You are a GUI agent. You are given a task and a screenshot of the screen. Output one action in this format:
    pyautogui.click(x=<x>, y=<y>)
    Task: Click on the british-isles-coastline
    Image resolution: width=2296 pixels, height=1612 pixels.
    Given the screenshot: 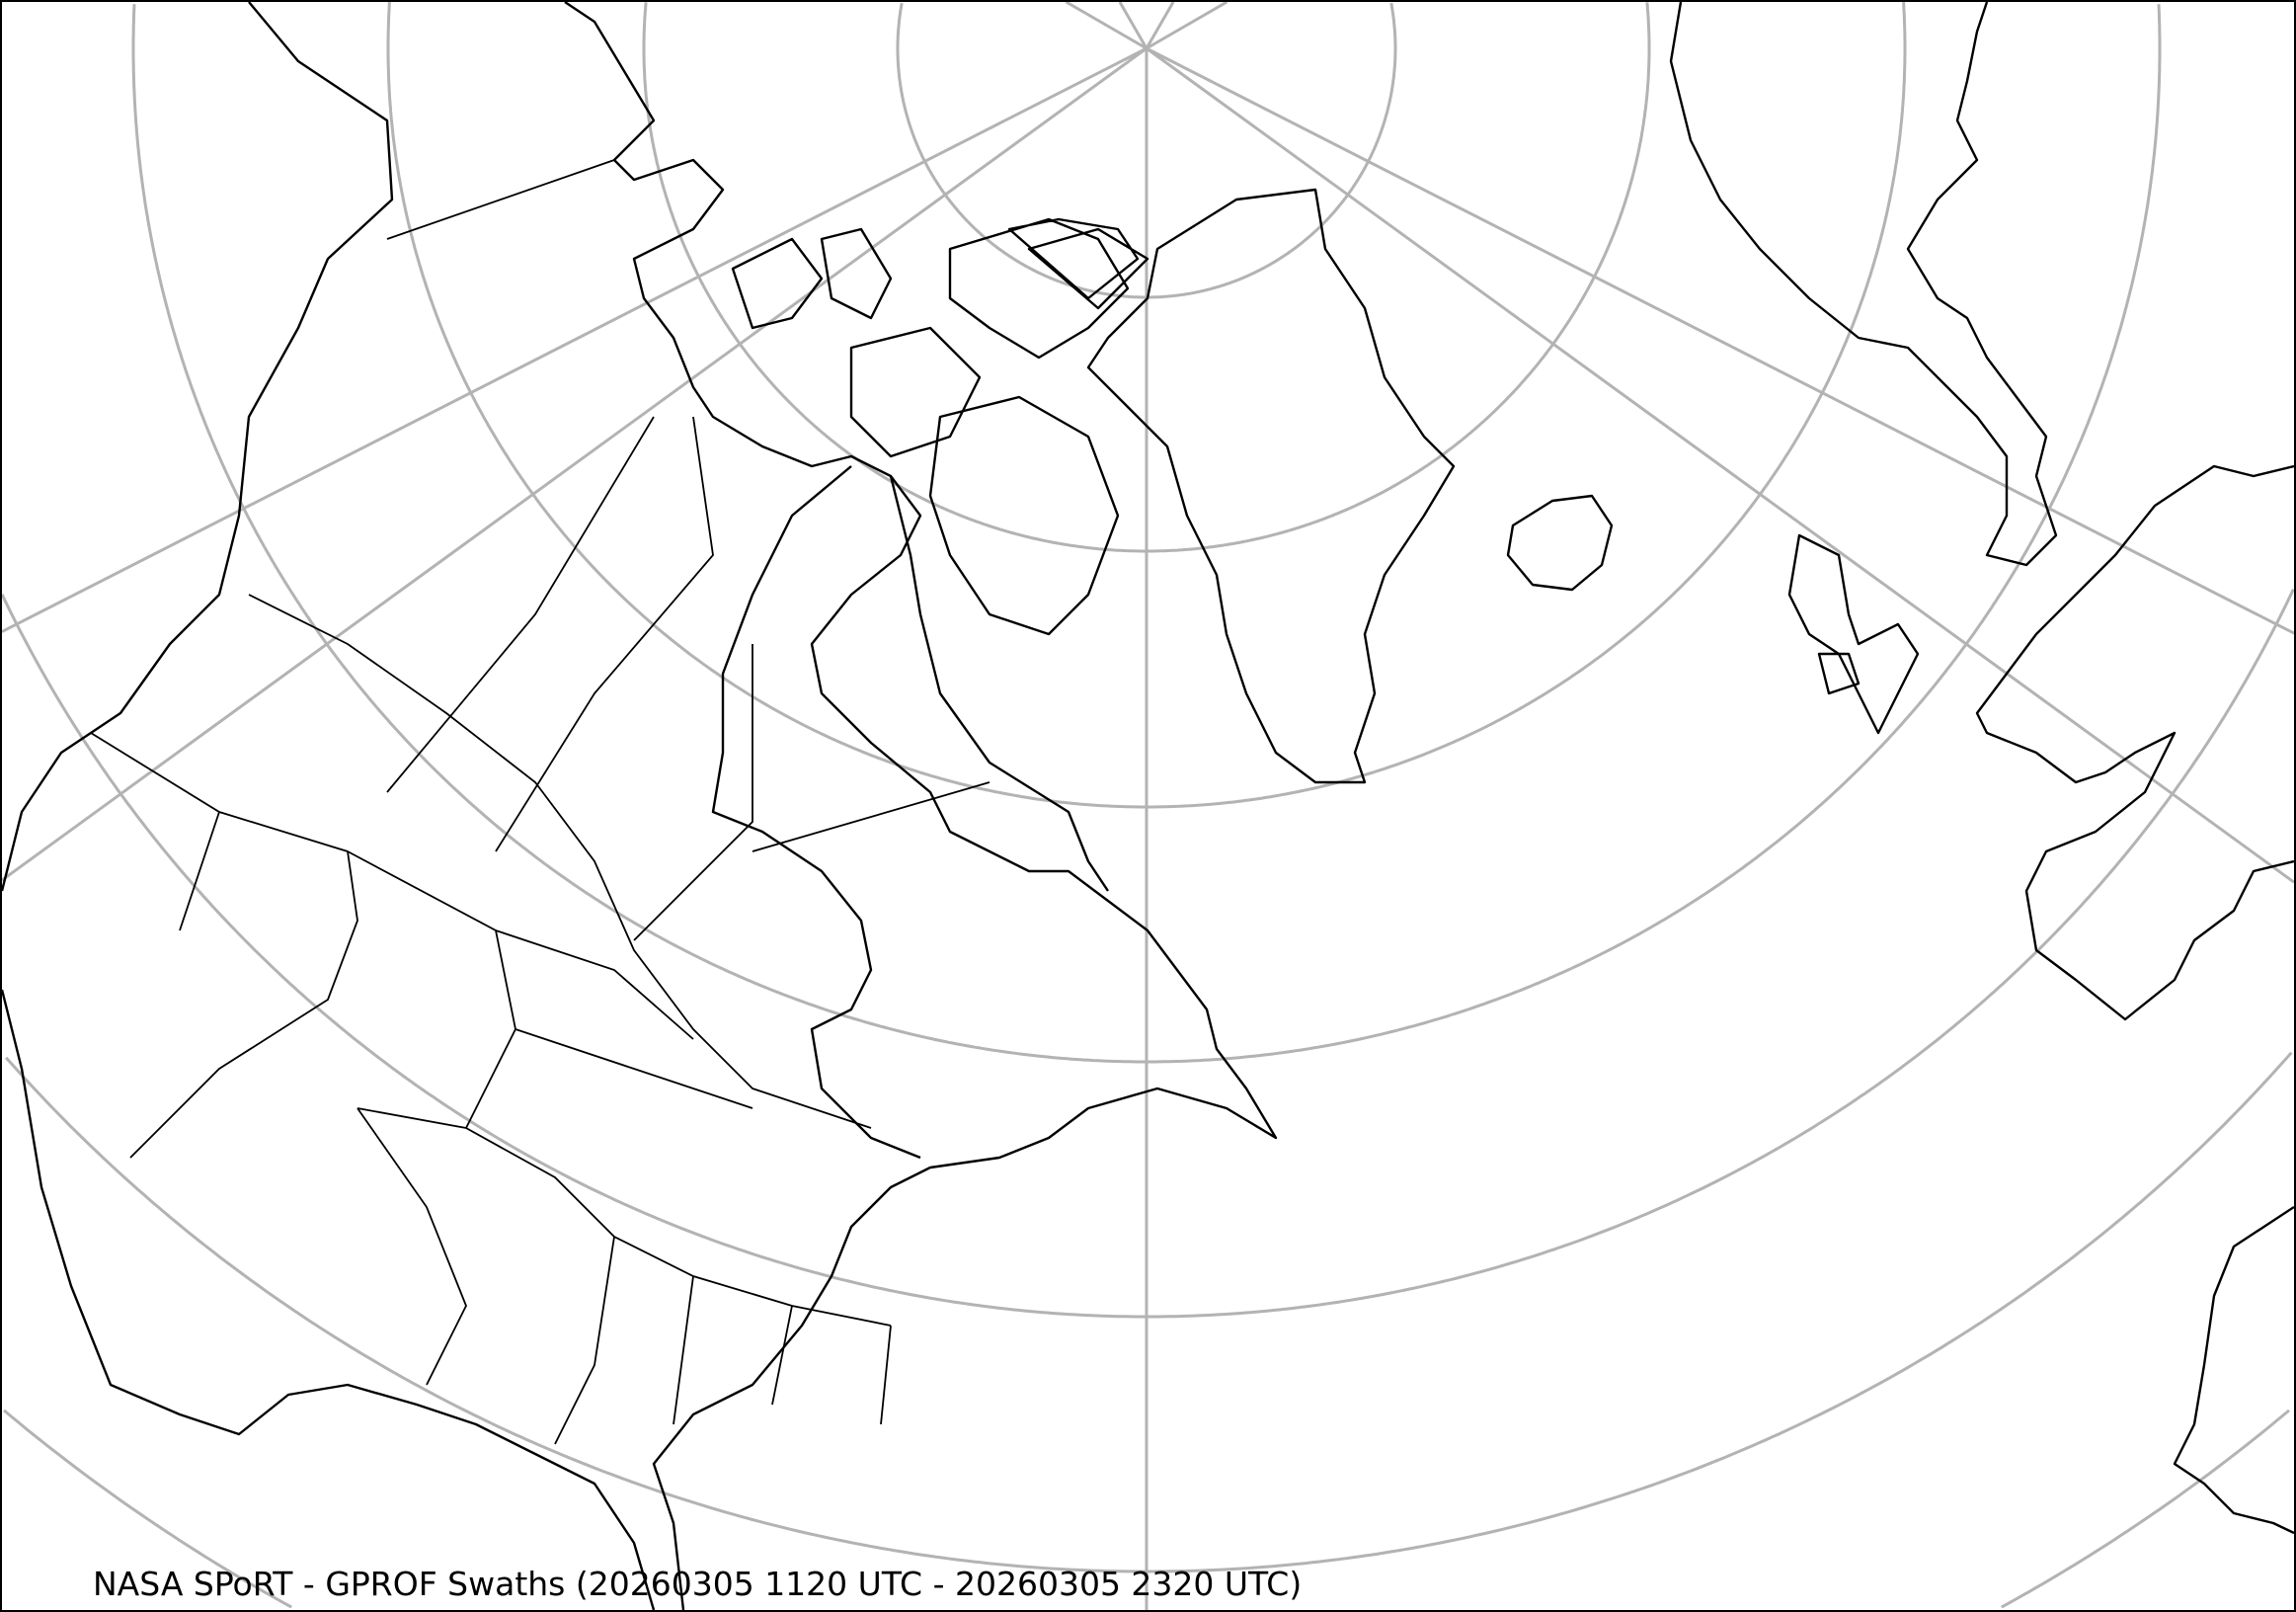 What is the action you would take?
    pyautogui.click(x=1854, y=634)
    